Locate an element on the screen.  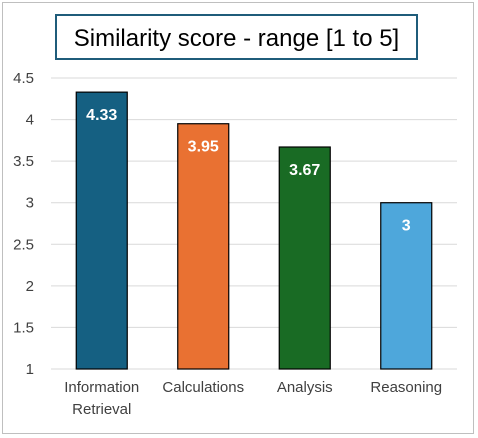
x-category-label: Information is located at coordinates (101, 387).